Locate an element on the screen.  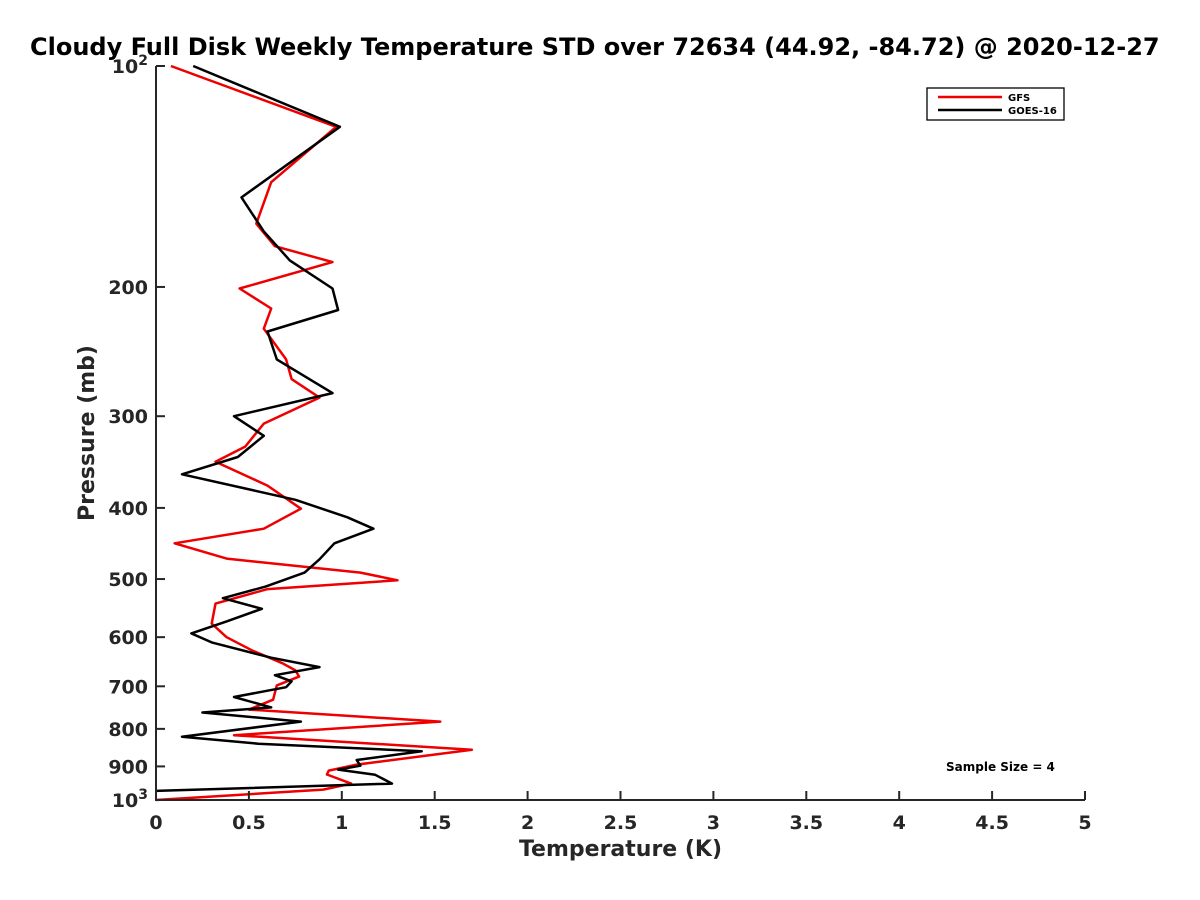
legend-box is located at coordinates (995, 104).